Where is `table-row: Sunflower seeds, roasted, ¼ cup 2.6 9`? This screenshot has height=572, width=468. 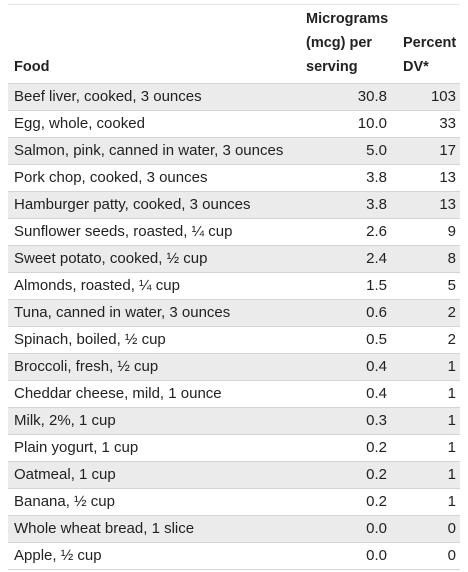
table-row: Sunflower seeds, roasted, ¼ cup 2.6 9 is located at coordinates (234, 232).